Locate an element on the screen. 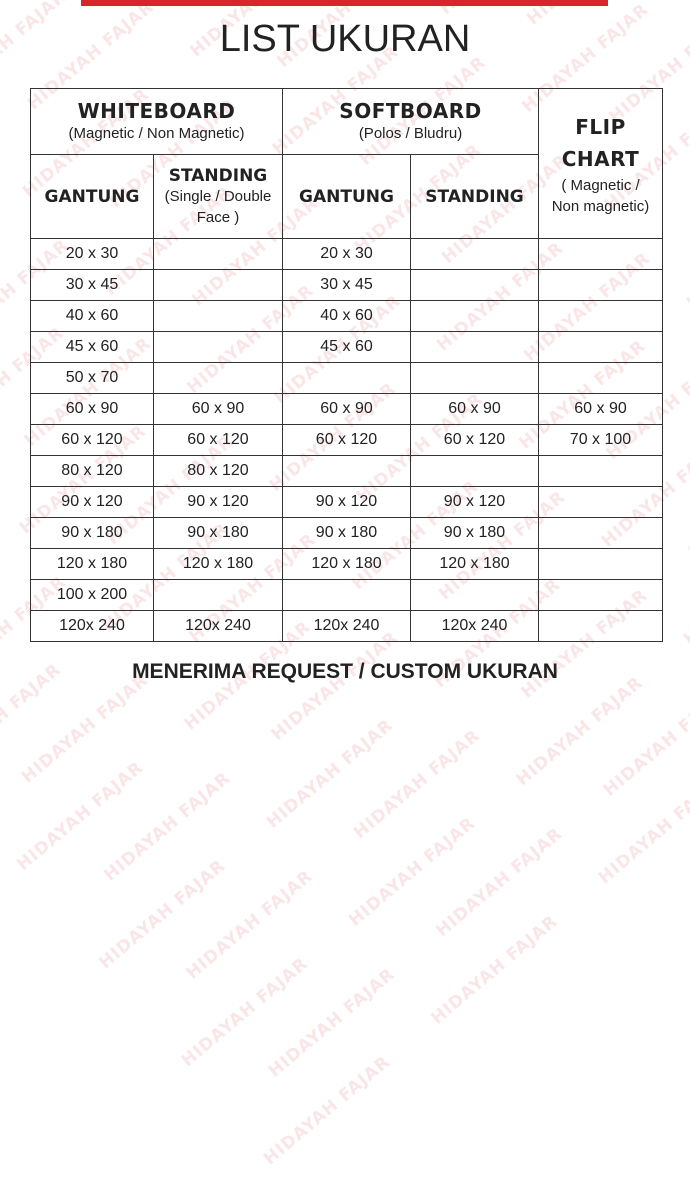 The height and width of the screenshot is (1186, 690). sb-gantung-header: GANTUNG is located at coordinates (347, 197).